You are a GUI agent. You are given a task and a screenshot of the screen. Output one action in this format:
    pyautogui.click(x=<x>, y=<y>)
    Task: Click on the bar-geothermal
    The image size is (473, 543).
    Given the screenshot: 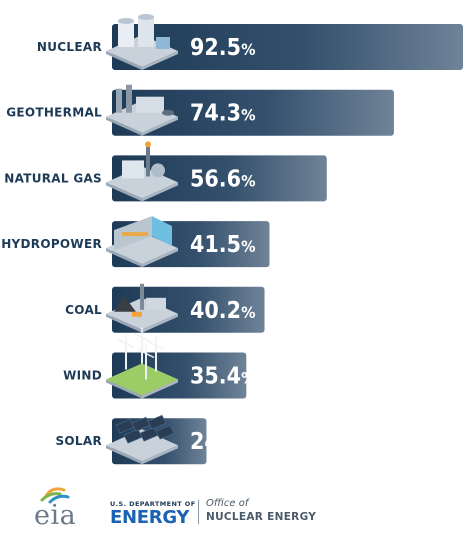 What is the action you would take?
    pyautogui.click(x=253, y=112)
    